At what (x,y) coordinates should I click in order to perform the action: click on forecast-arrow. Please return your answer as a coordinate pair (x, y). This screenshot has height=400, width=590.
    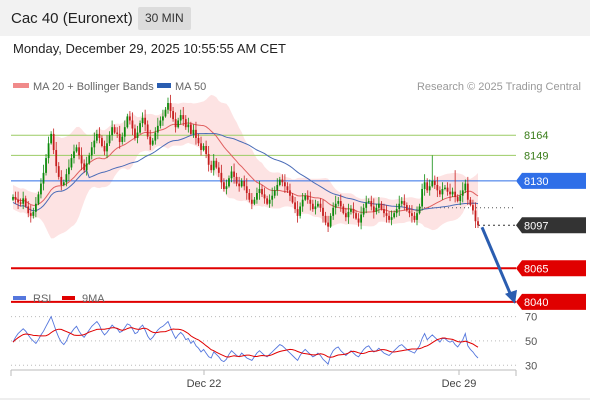
    Looking at the image, I should click on (498, 265).